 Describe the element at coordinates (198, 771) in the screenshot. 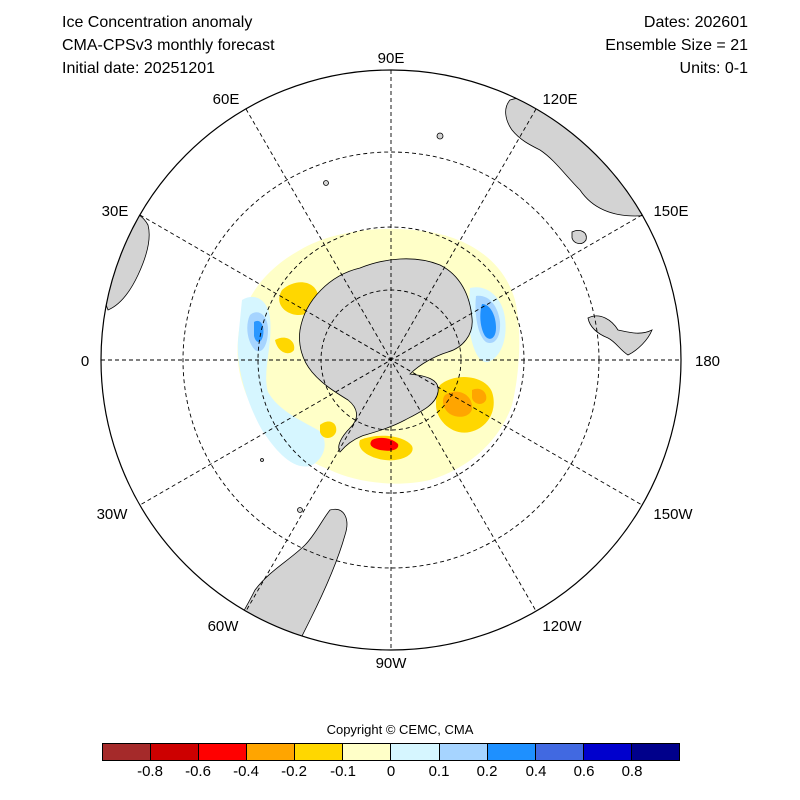

I see `colorbar-tick: -0.6` at that location.